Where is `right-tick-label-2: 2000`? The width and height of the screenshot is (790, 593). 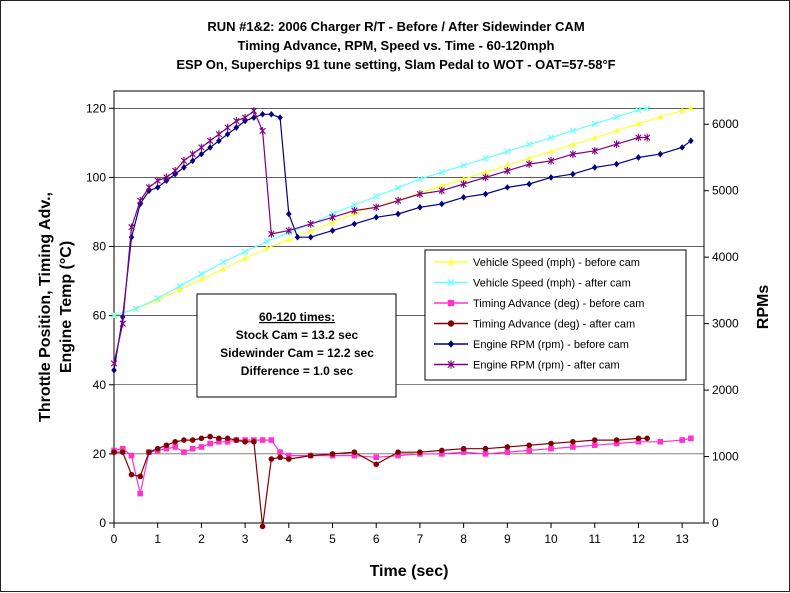 right-tick-label-2: 2000 is located at coordinates (725, 390).